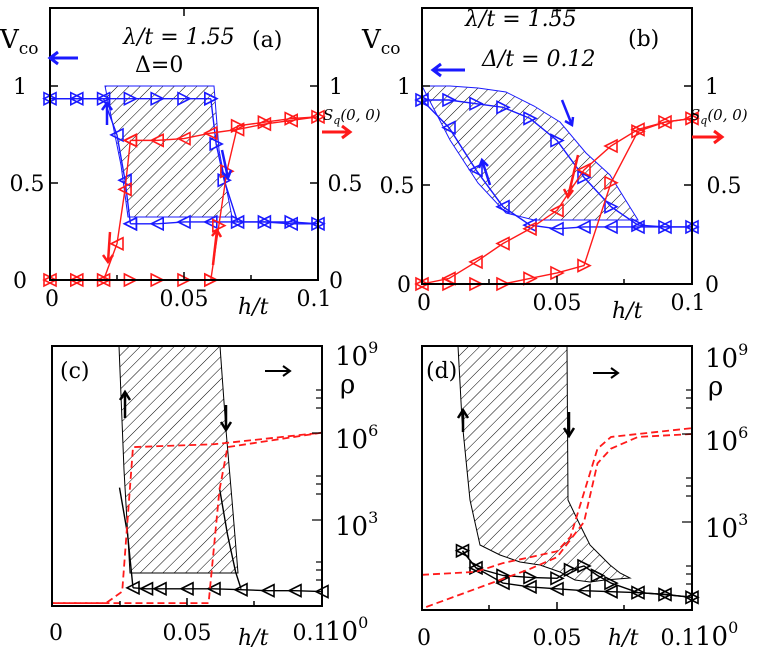 Image resolution: width=760 pixels, height=655 pixels. What do you see at coordinates (404, 87) in the screenshot?
I see `y-tick-label-b-2: 1` at bounding box center [404, 87].